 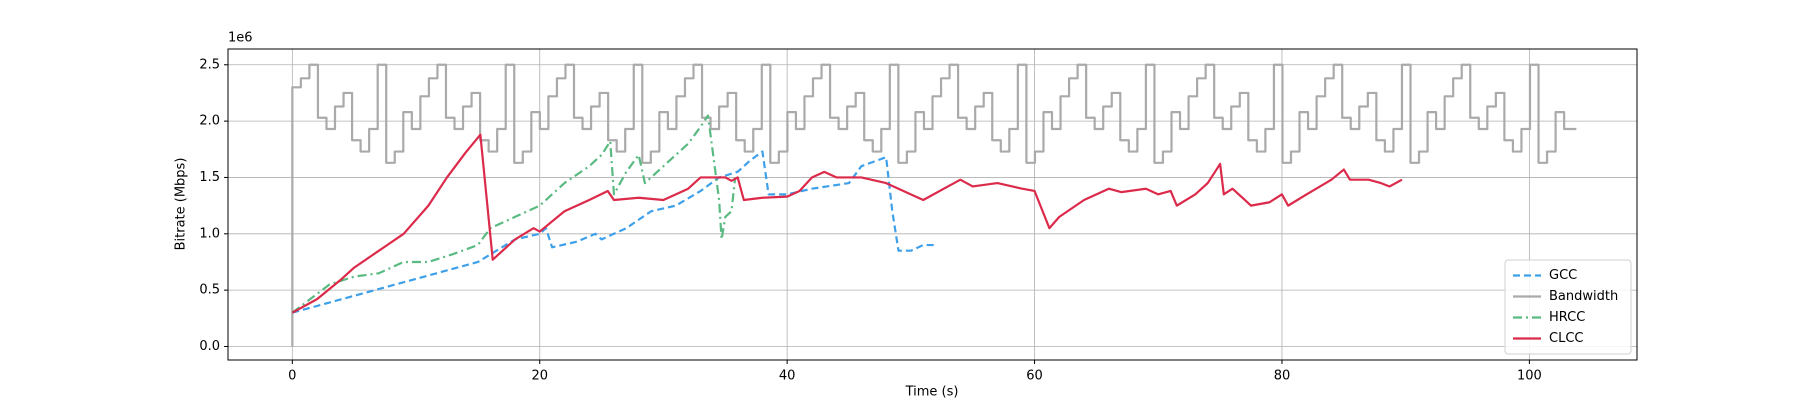 What do you see at coordinates (209, 233) in the screenshot?
I see `y-tick-label: 1.0` at bounding box center [209, 233].